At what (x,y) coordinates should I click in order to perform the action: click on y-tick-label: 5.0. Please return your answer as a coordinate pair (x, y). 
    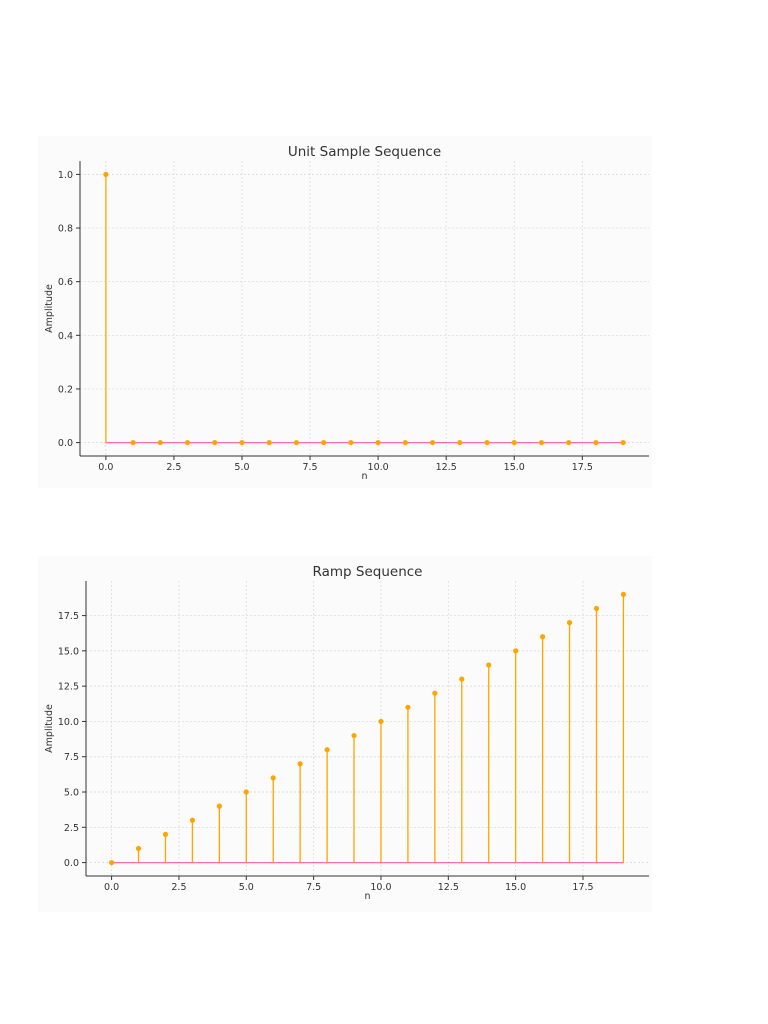
    Looking at the image, I should click on (71, 793).